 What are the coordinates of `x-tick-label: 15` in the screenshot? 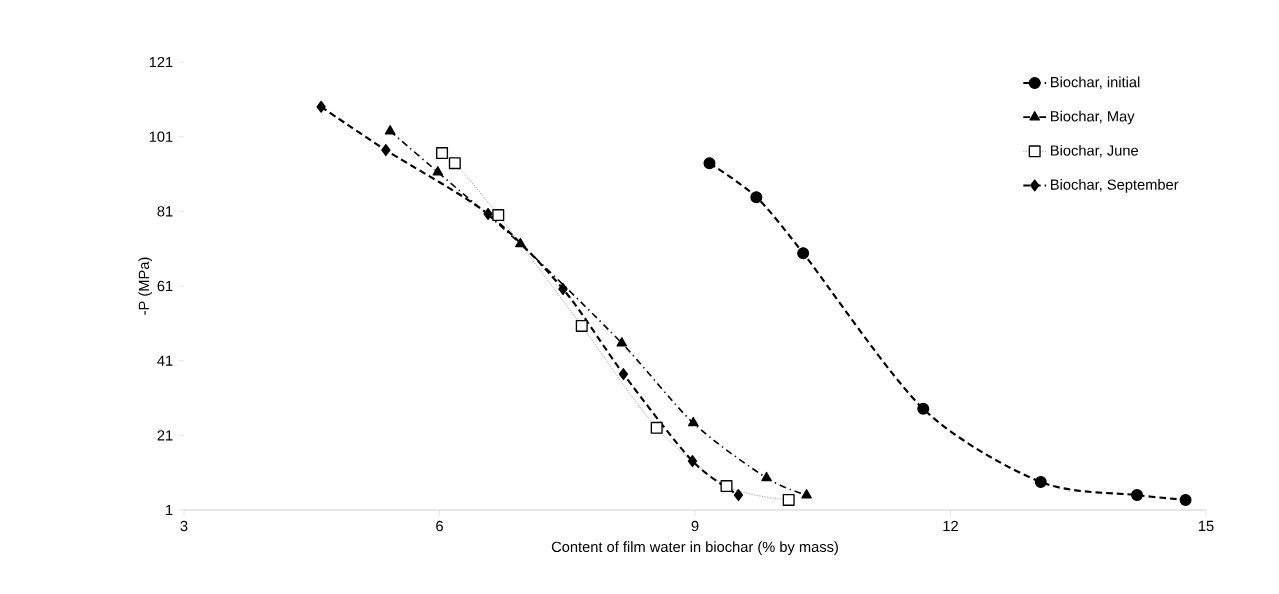 It's located at (1206, 526).